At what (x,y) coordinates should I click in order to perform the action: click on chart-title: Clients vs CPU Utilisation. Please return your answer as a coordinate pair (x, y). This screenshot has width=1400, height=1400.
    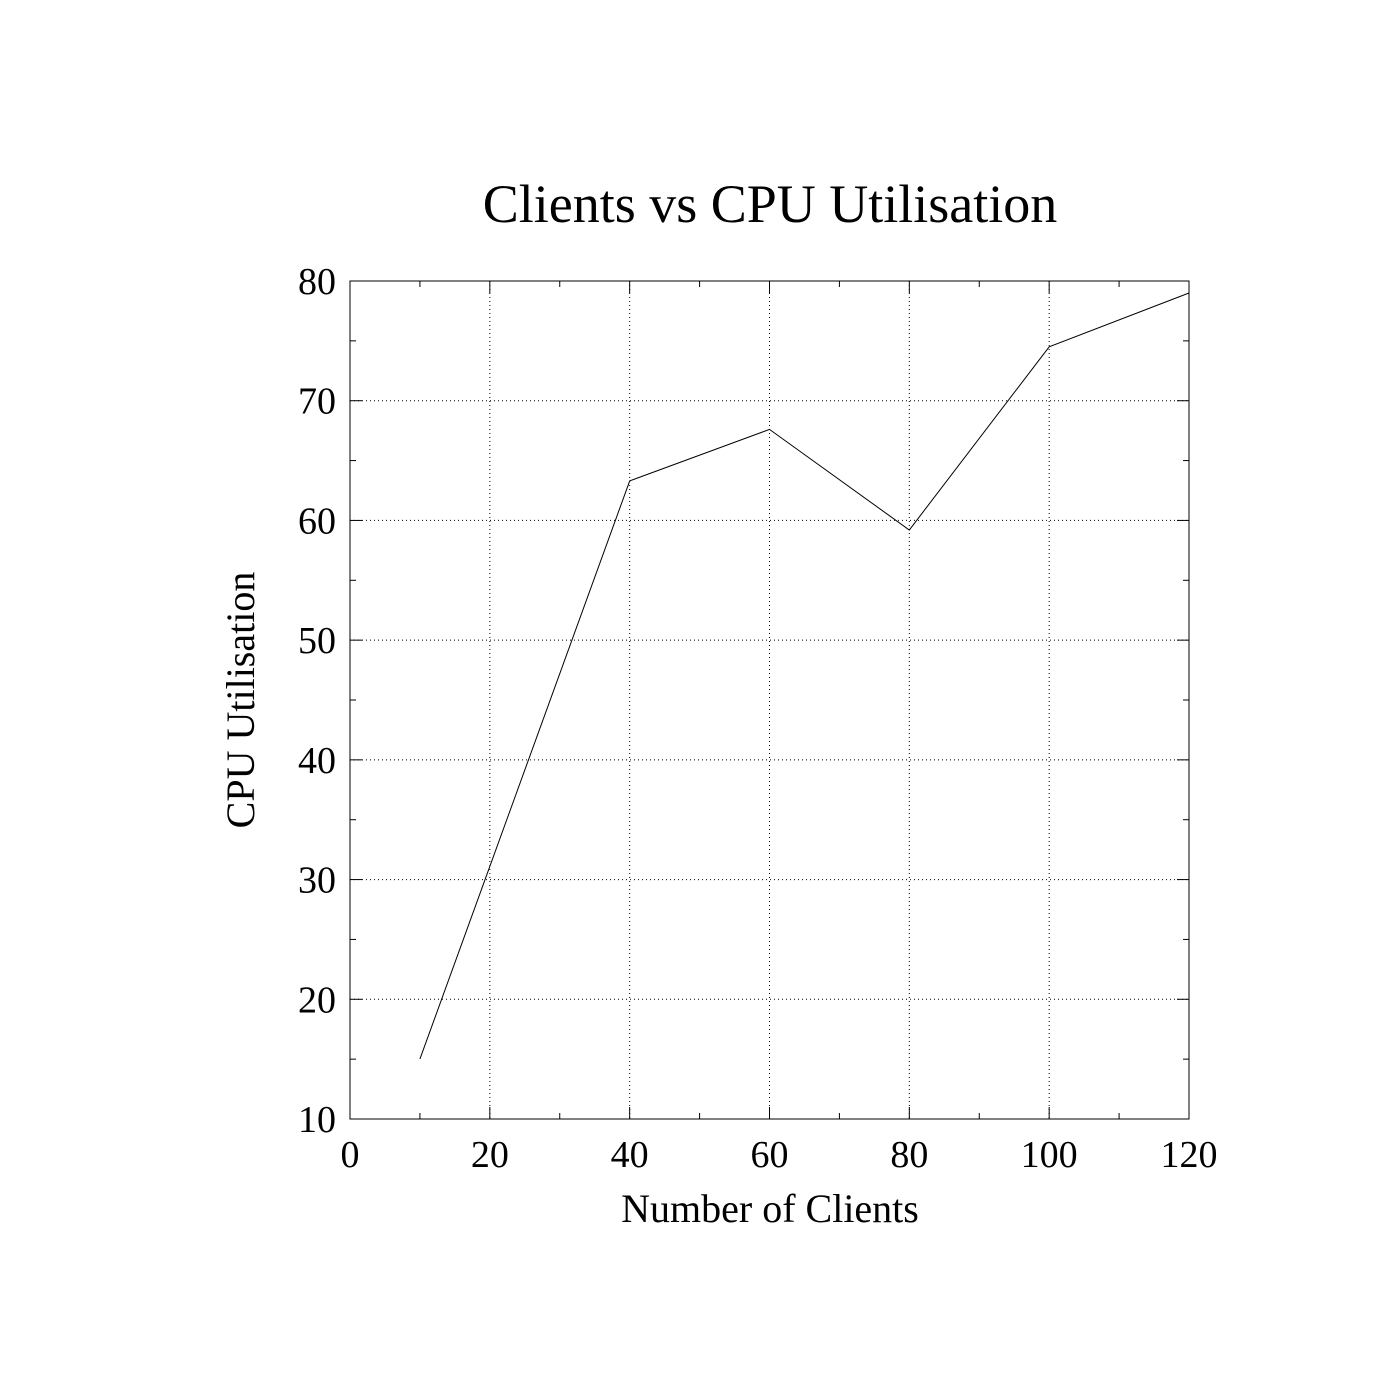
    Looking at the image, I should click on (770, 204).